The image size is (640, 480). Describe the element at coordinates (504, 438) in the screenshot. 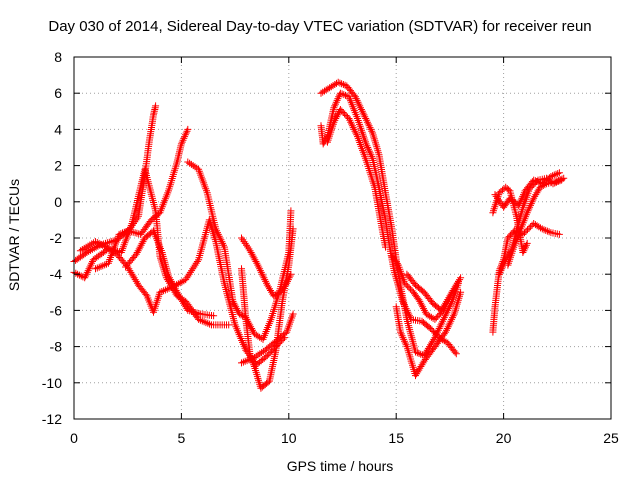

I see `x-tick-label: 20` at that location.